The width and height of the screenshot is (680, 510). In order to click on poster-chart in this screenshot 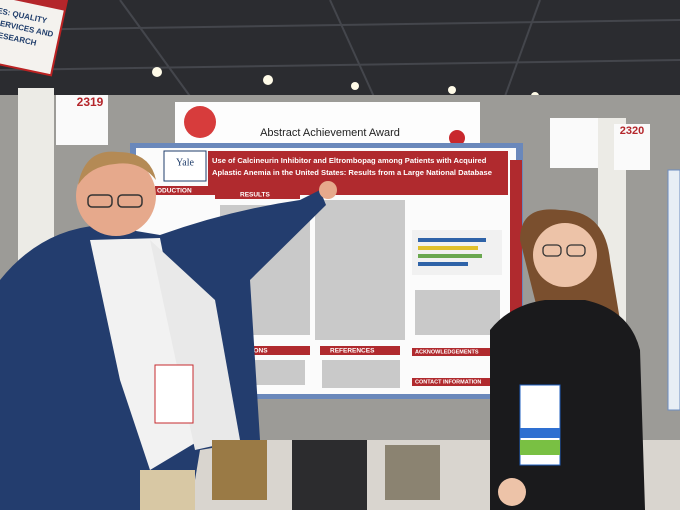, I will do `click(457, 252)`.